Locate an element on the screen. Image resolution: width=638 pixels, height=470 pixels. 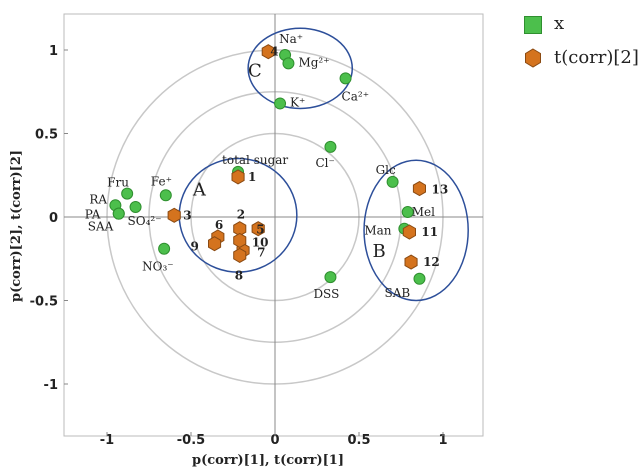
sample-label: 8 is located at coordinates (239, 275).